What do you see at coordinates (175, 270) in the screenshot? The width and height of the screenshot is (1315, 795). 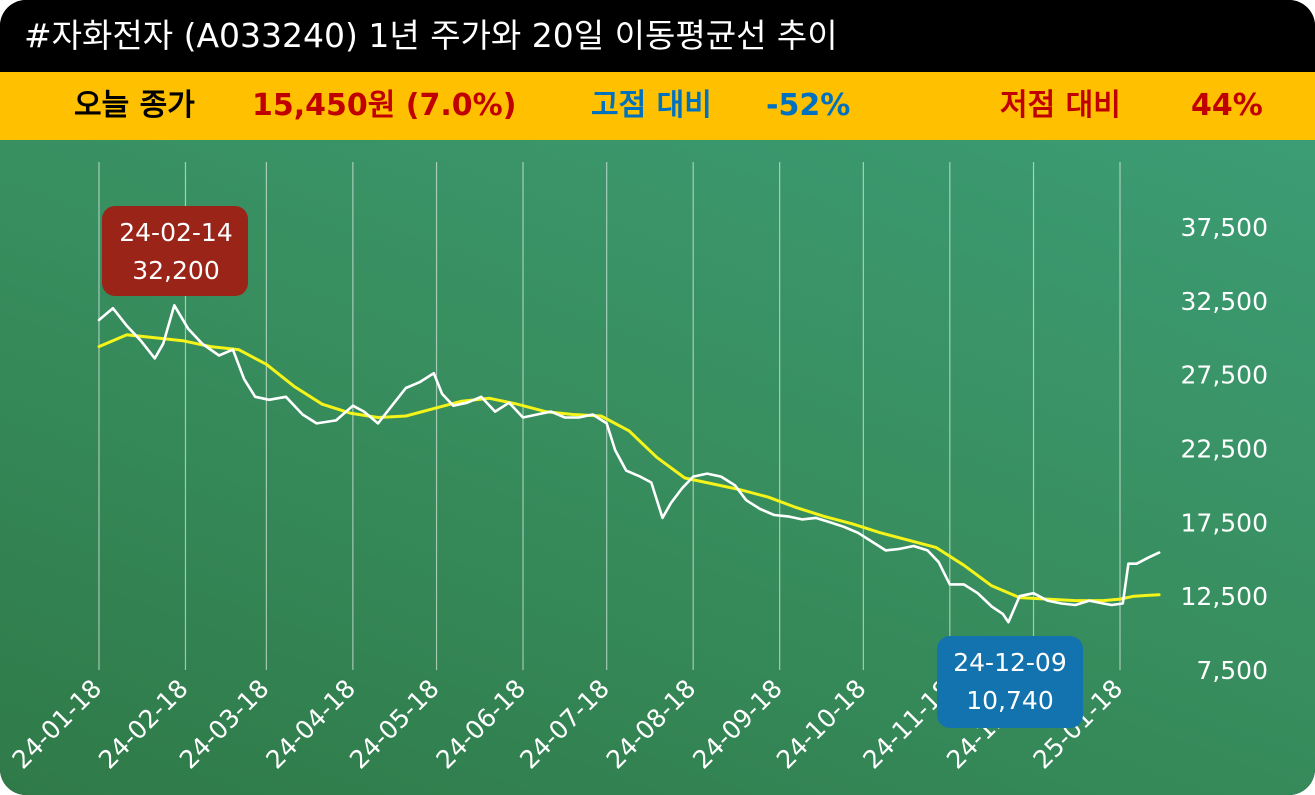 I see `high-annotation-value: 32,200` at bounding box center [175, 270].